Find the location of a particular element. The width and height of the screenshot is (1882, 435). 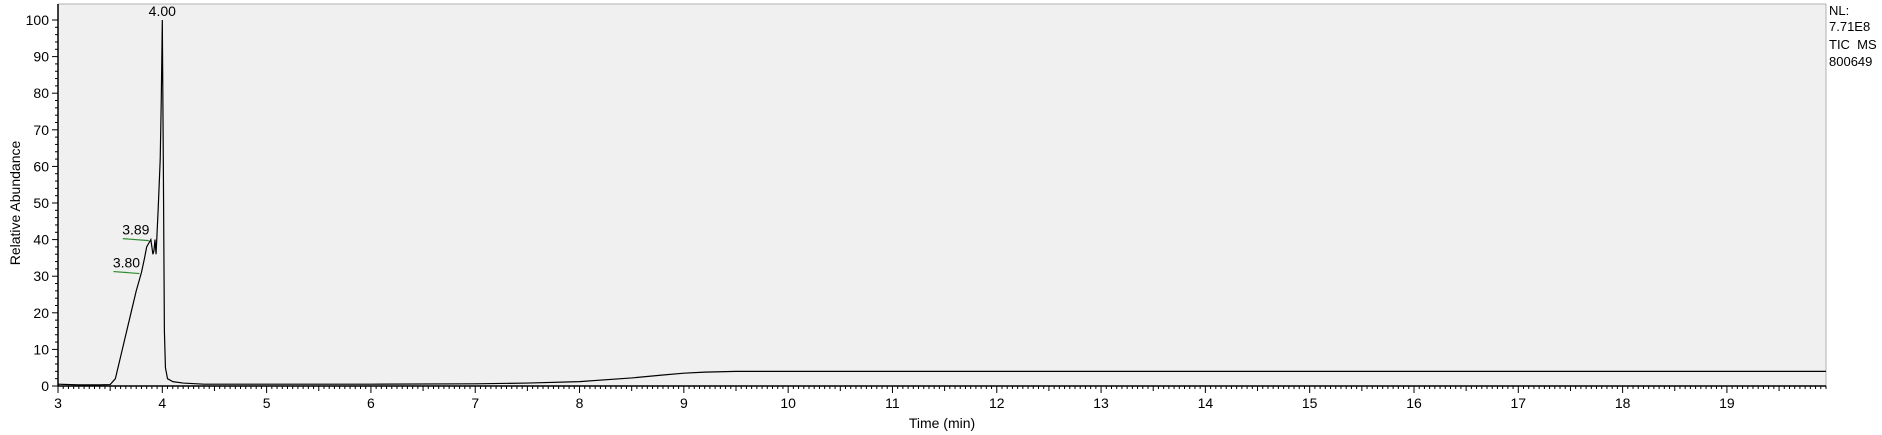

y-tick-label: 20 is located at coordinates (41, 313).